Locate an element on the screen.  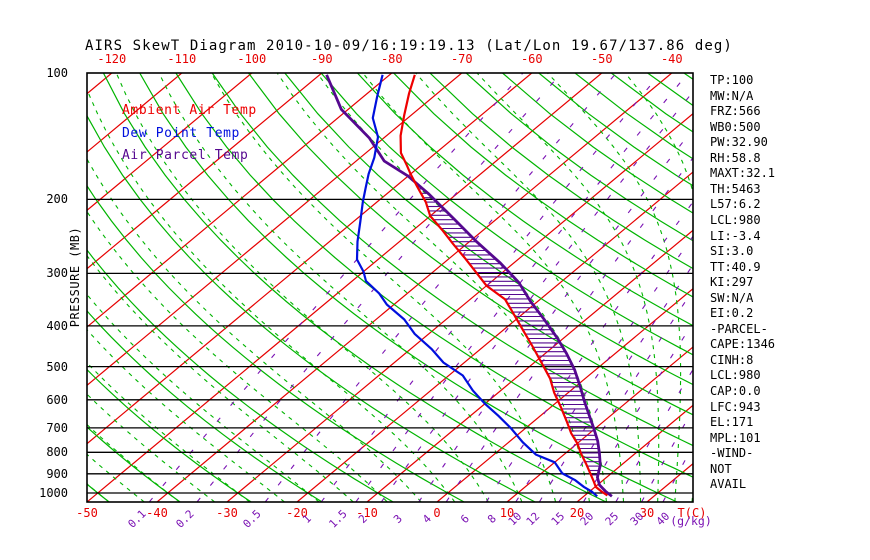
stat-line: LFC:943 is located at coordinates (735, 406).